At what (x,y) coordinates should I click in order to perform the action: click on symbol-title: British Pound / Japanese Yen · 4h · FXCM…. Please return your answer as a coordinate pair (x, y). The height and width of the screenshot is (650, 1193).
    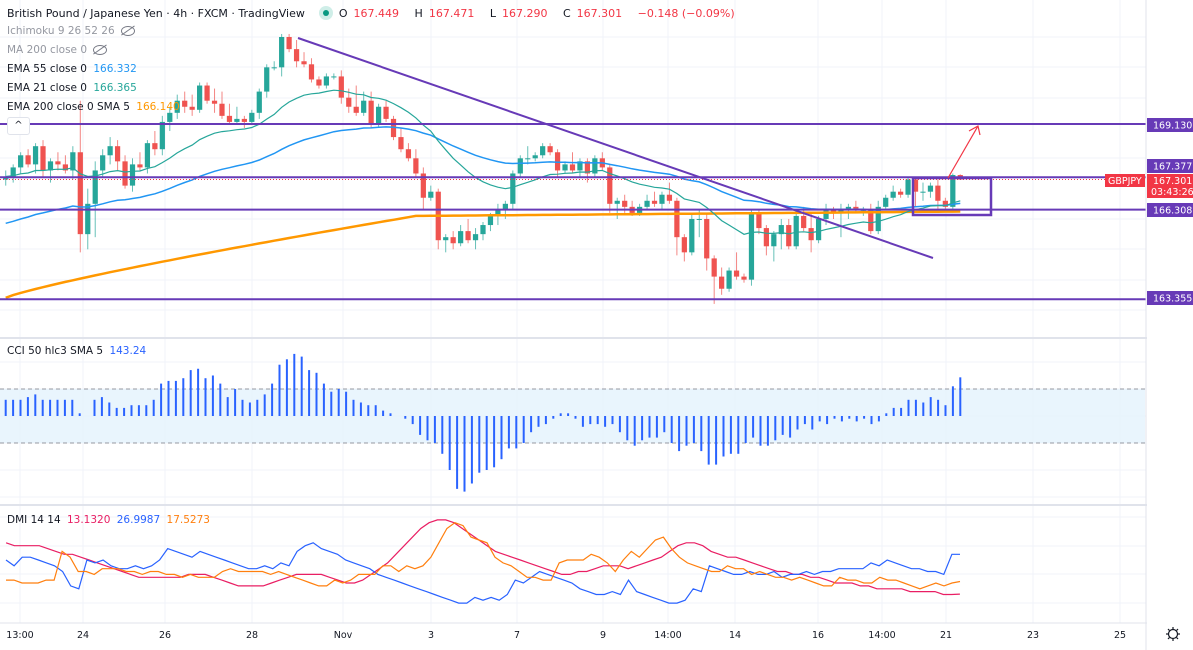
    Looking at the image, I should click on (156, 13).